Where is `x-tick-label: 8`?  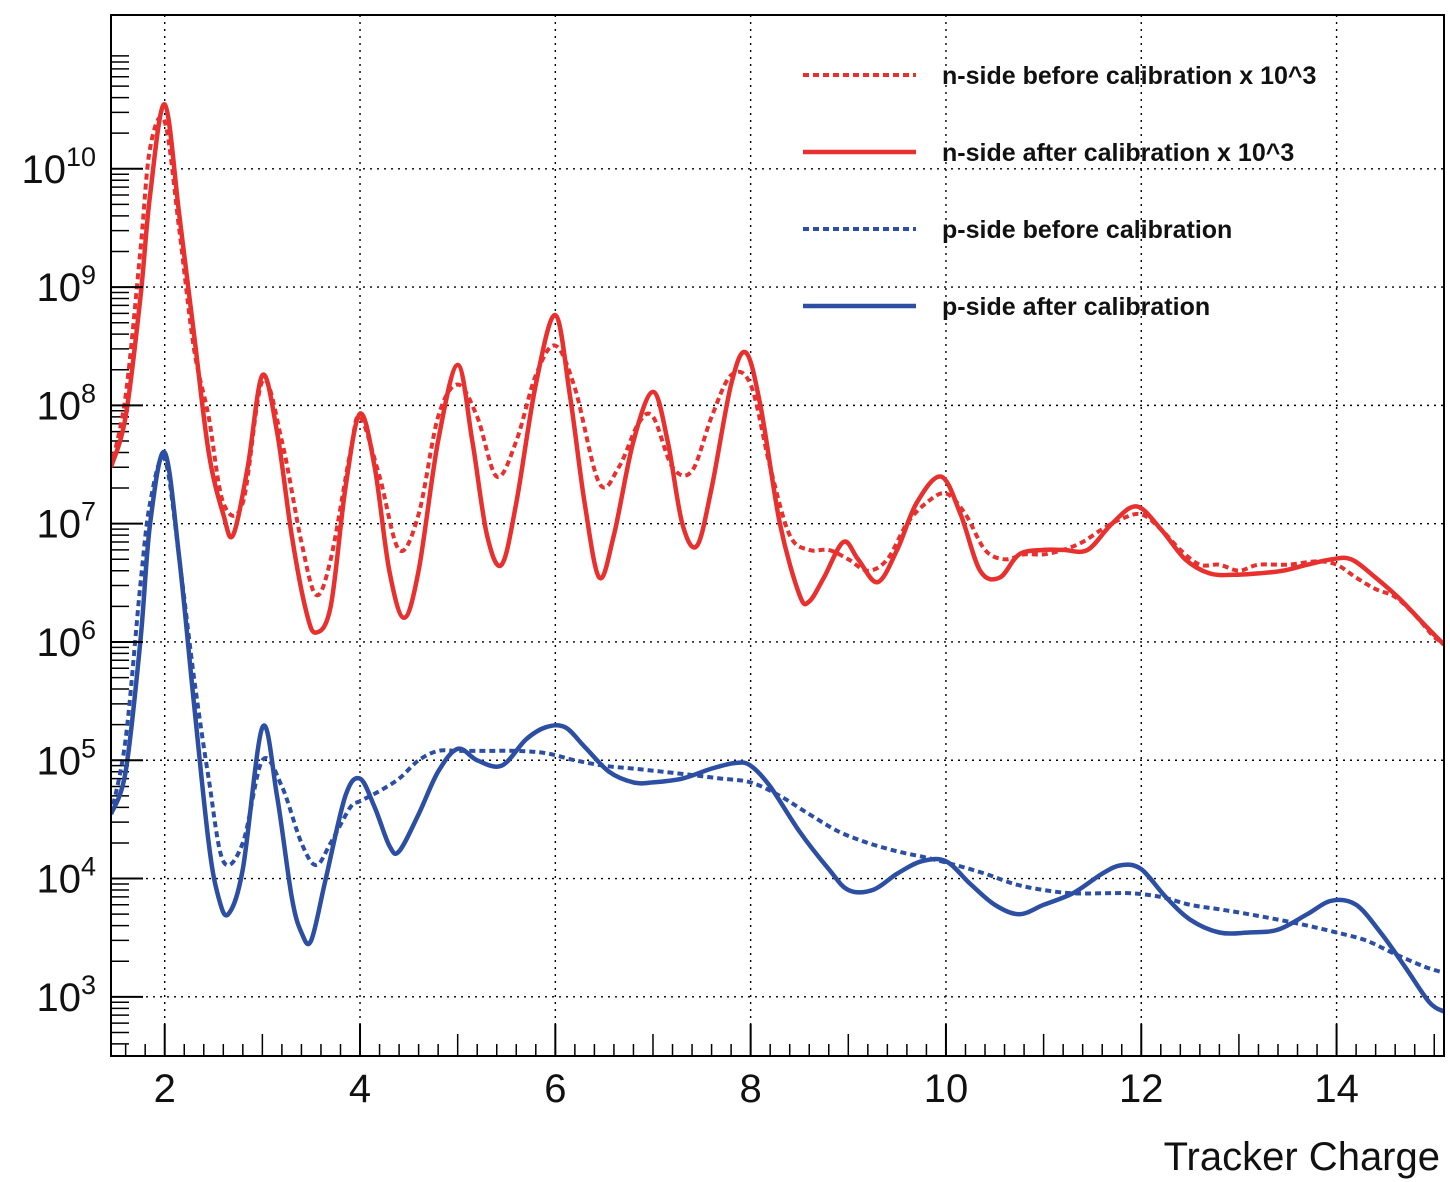
x-tick-label: 8 is located at coordinates (751, 1089).